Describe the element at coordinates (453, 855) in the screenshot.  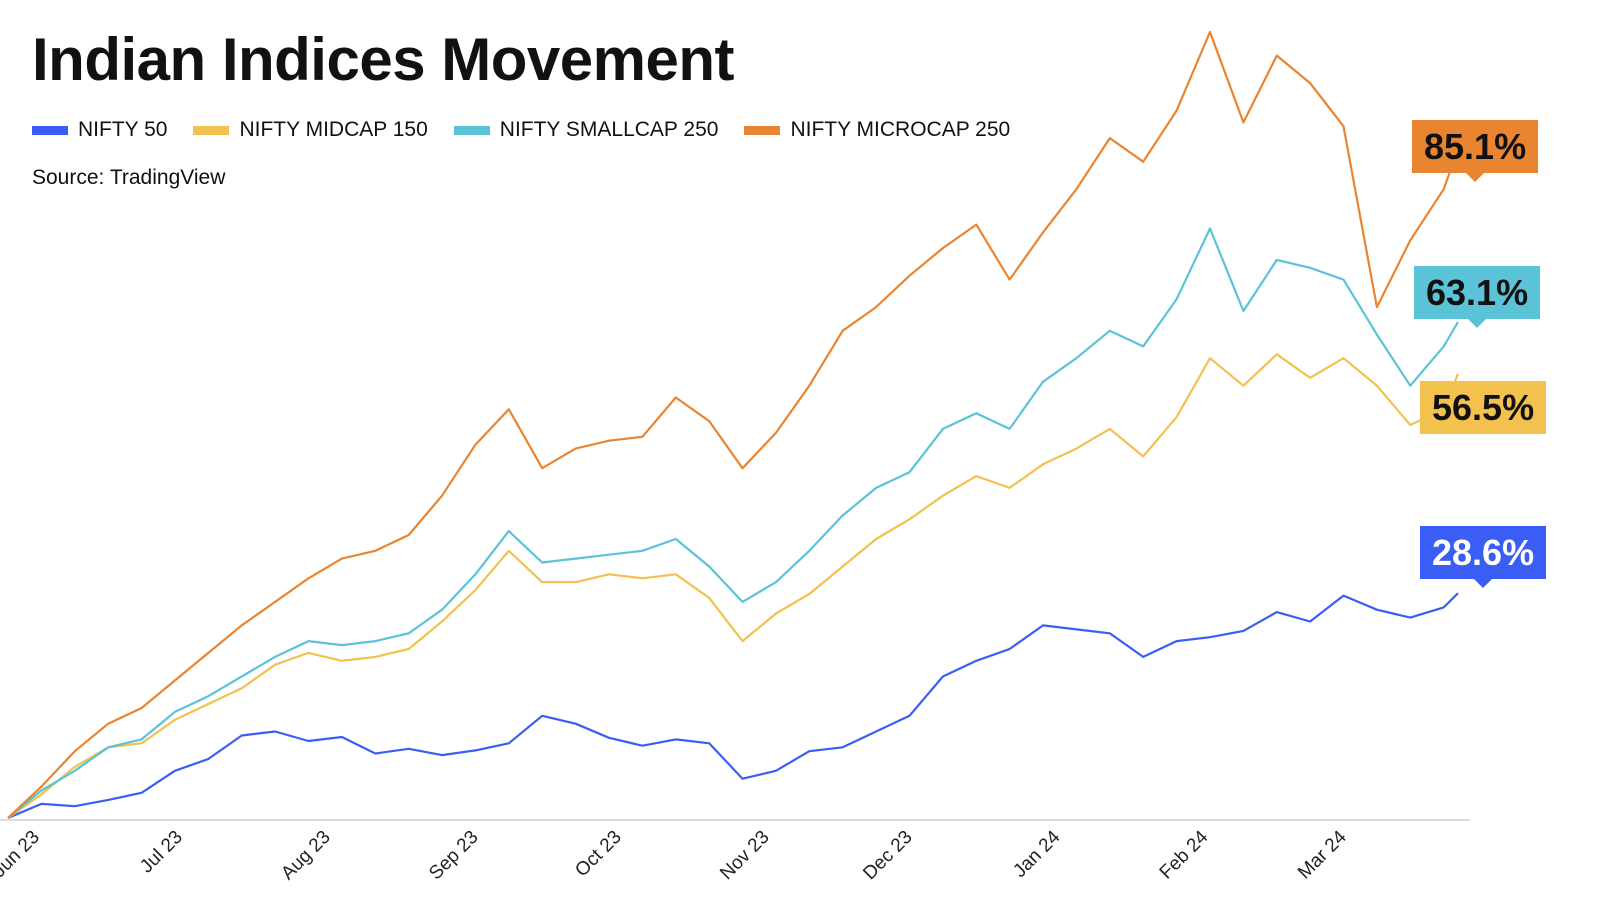
I see `x-tick-label-sep-23: Sep 23` at that location.